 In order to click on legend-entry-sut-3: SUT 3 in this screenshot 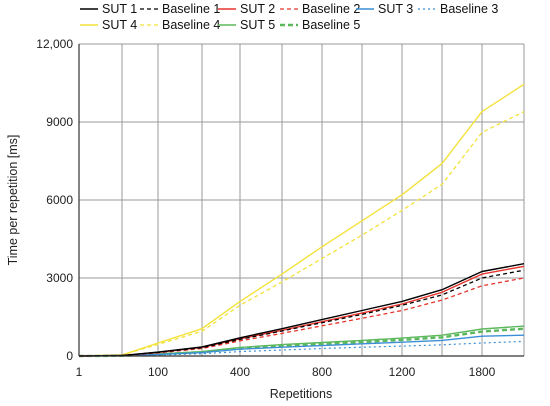, I will do `click(384, 9)`.